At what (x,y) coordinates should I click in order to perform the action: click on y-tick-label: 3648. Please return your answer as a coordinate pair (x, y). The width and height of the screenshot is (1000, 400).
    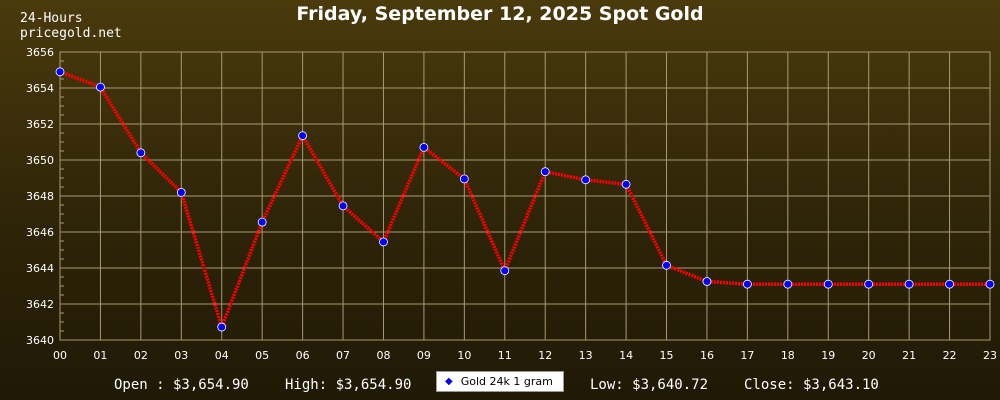
    Looking at the image, I should click on (40, 196).